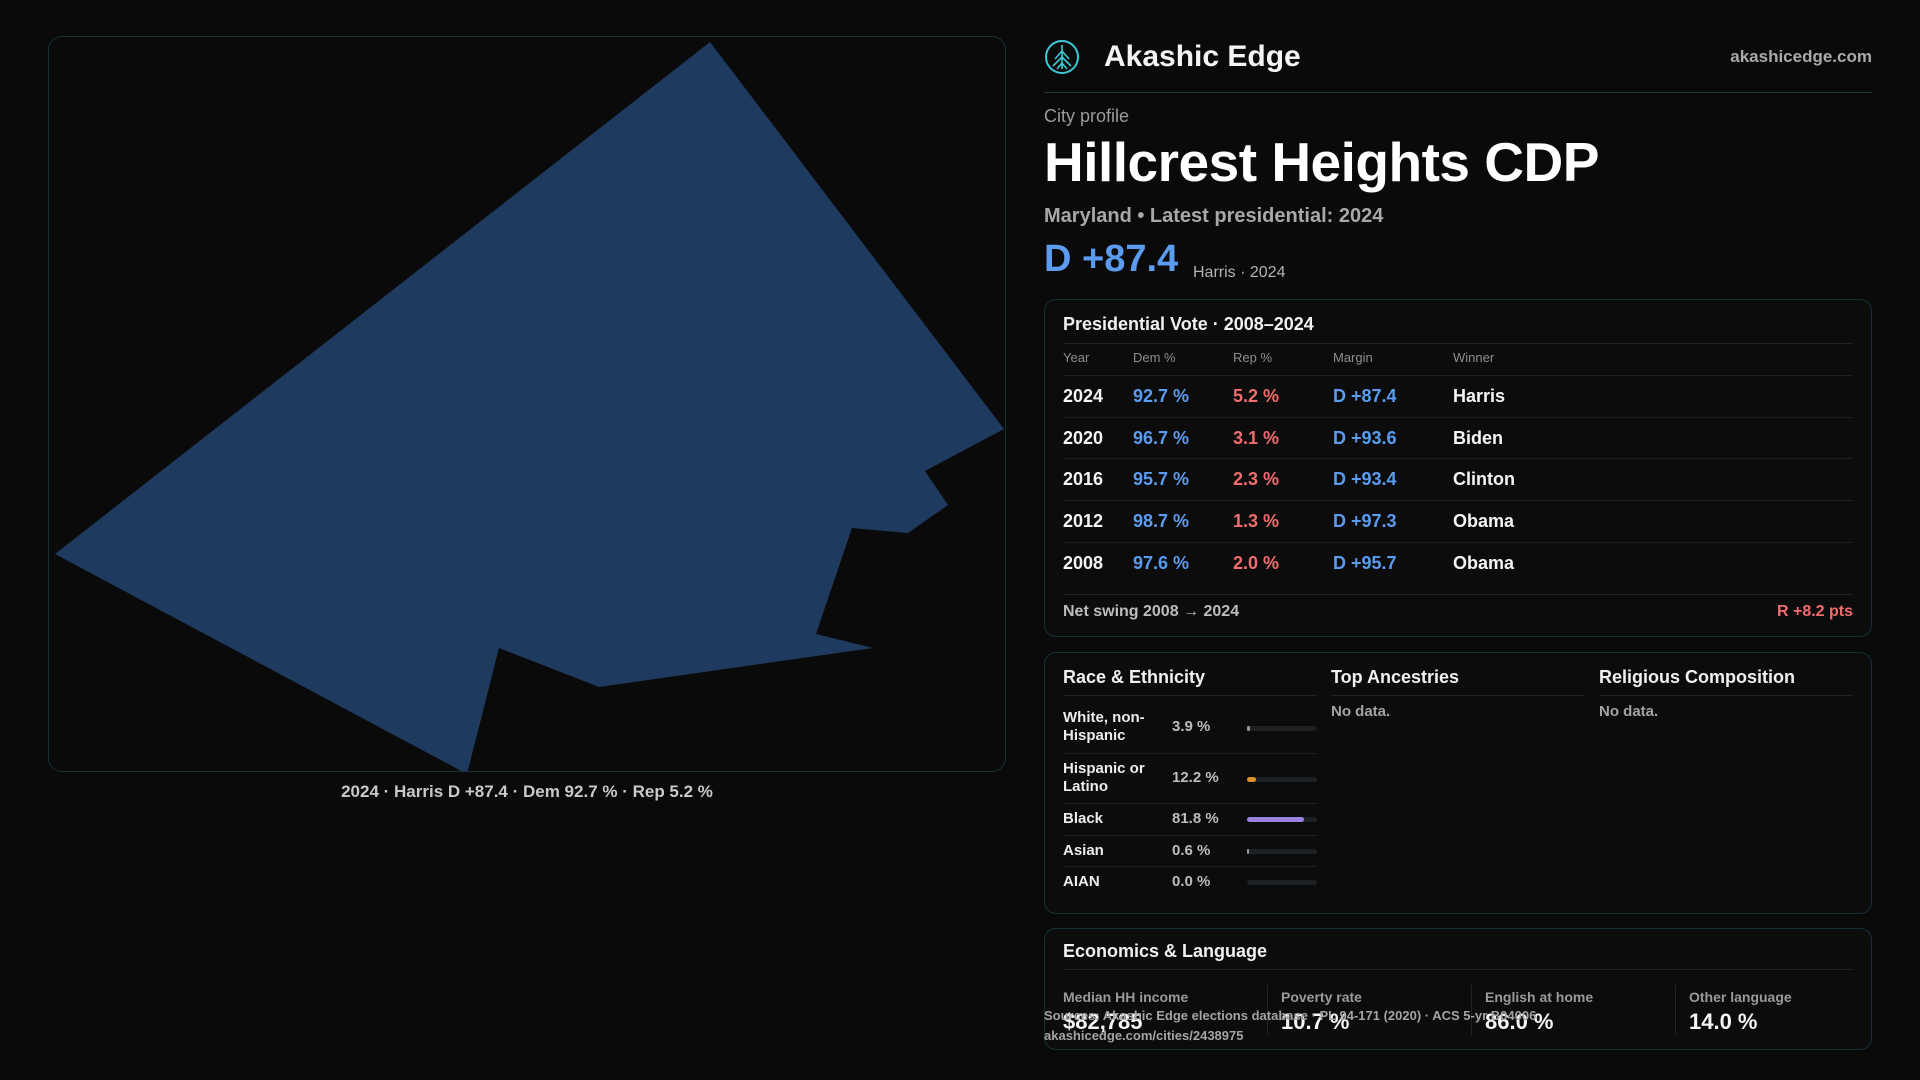 The width and height of the screenshot is (1920, 1080). Describe the element at coordinates (1083, 479) in the screenshot. I see `row-year: 2016` at that location.